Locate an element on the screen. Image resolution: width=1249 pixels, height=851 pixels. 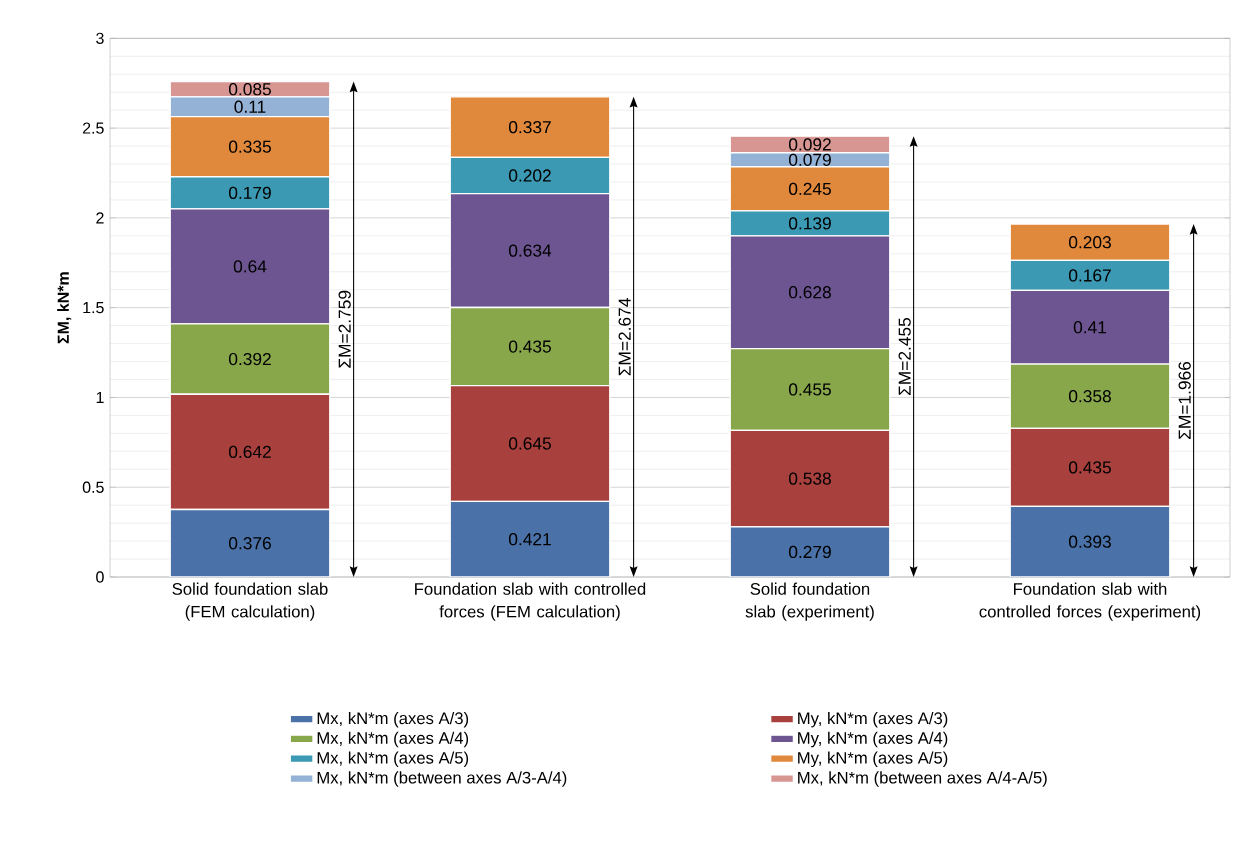
total-label: ΣM=2.455 is located at coordinates (904, 356).